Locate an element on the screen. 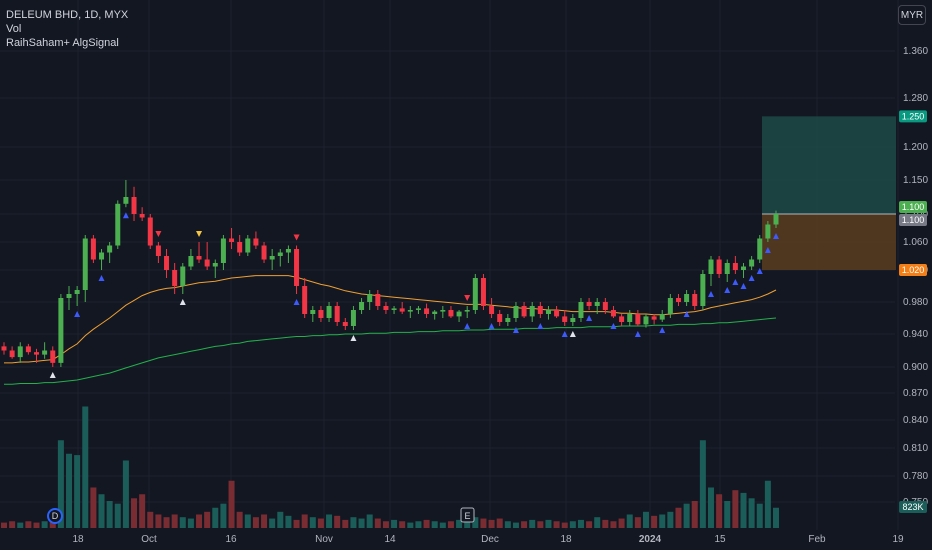 The width and height of the screenshot is (932, 550). price-tick-label: 1.200 is located at coordinates (915, 147).